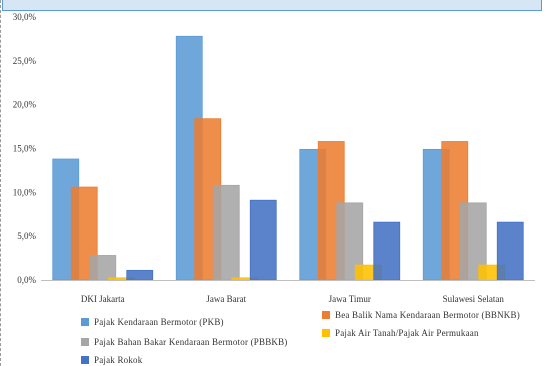 The height and width of the screenshot is (366, 551). What do you see at coordinates (26, 236) in the screenshot?
I see `y-tick-label: 5,0%` at bounding box center [26, 236].